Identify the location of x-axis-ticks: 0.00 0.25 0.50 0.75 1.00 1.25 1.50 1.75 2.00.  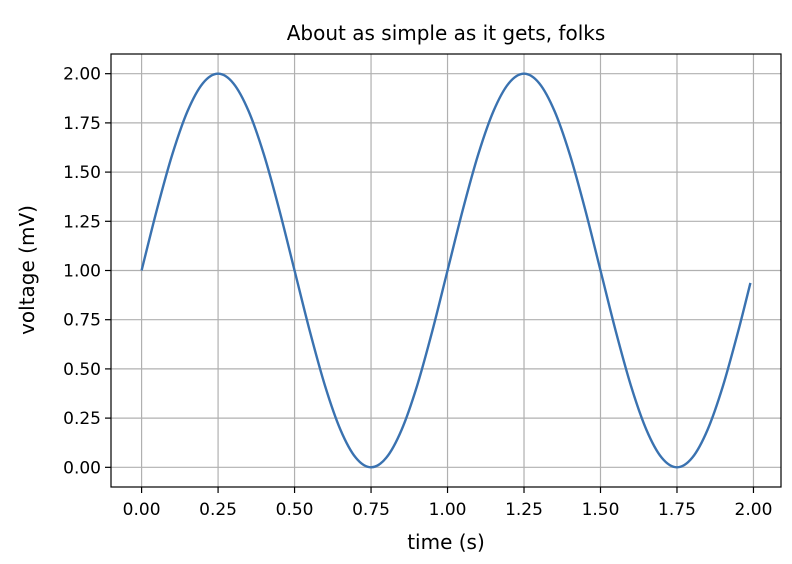
(448, 503).